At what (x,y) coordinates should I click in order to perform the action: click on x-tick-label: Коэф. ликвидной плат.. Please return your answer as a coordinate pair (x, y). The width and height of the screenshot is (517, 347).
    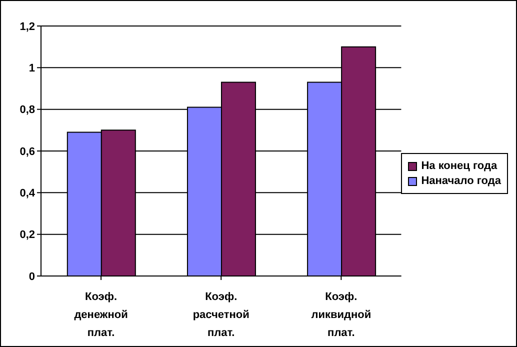
    Looking at the image, I should click on (341, 315).